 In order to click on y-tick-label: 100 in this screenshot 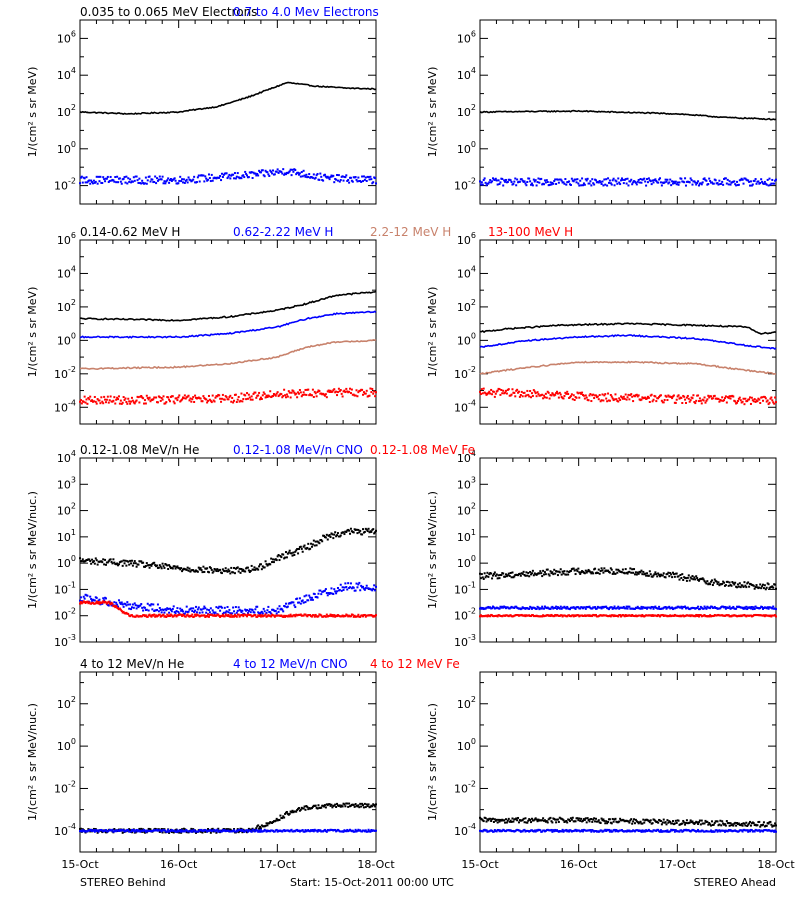, I will do `click(466, 745)`.